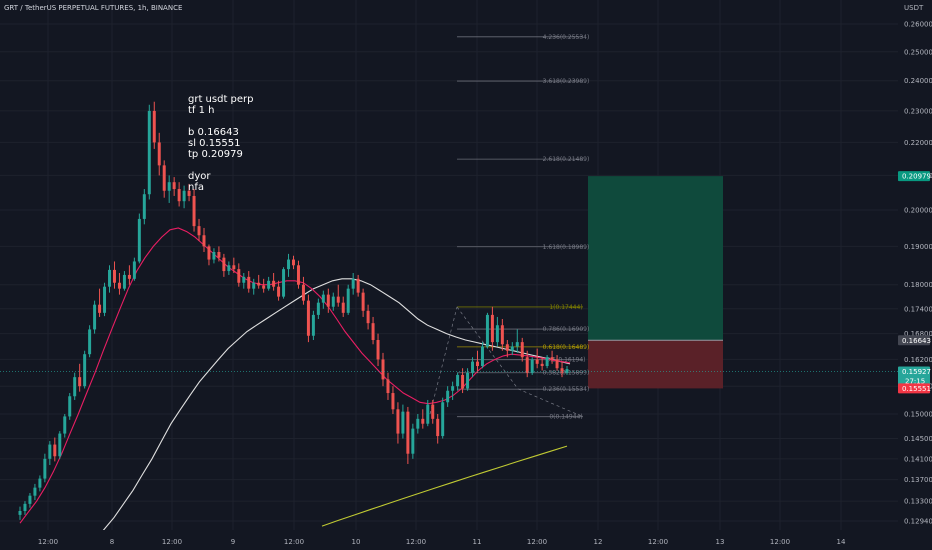  I want to click on y-tick-label: 0.25000, so click(918, 52).